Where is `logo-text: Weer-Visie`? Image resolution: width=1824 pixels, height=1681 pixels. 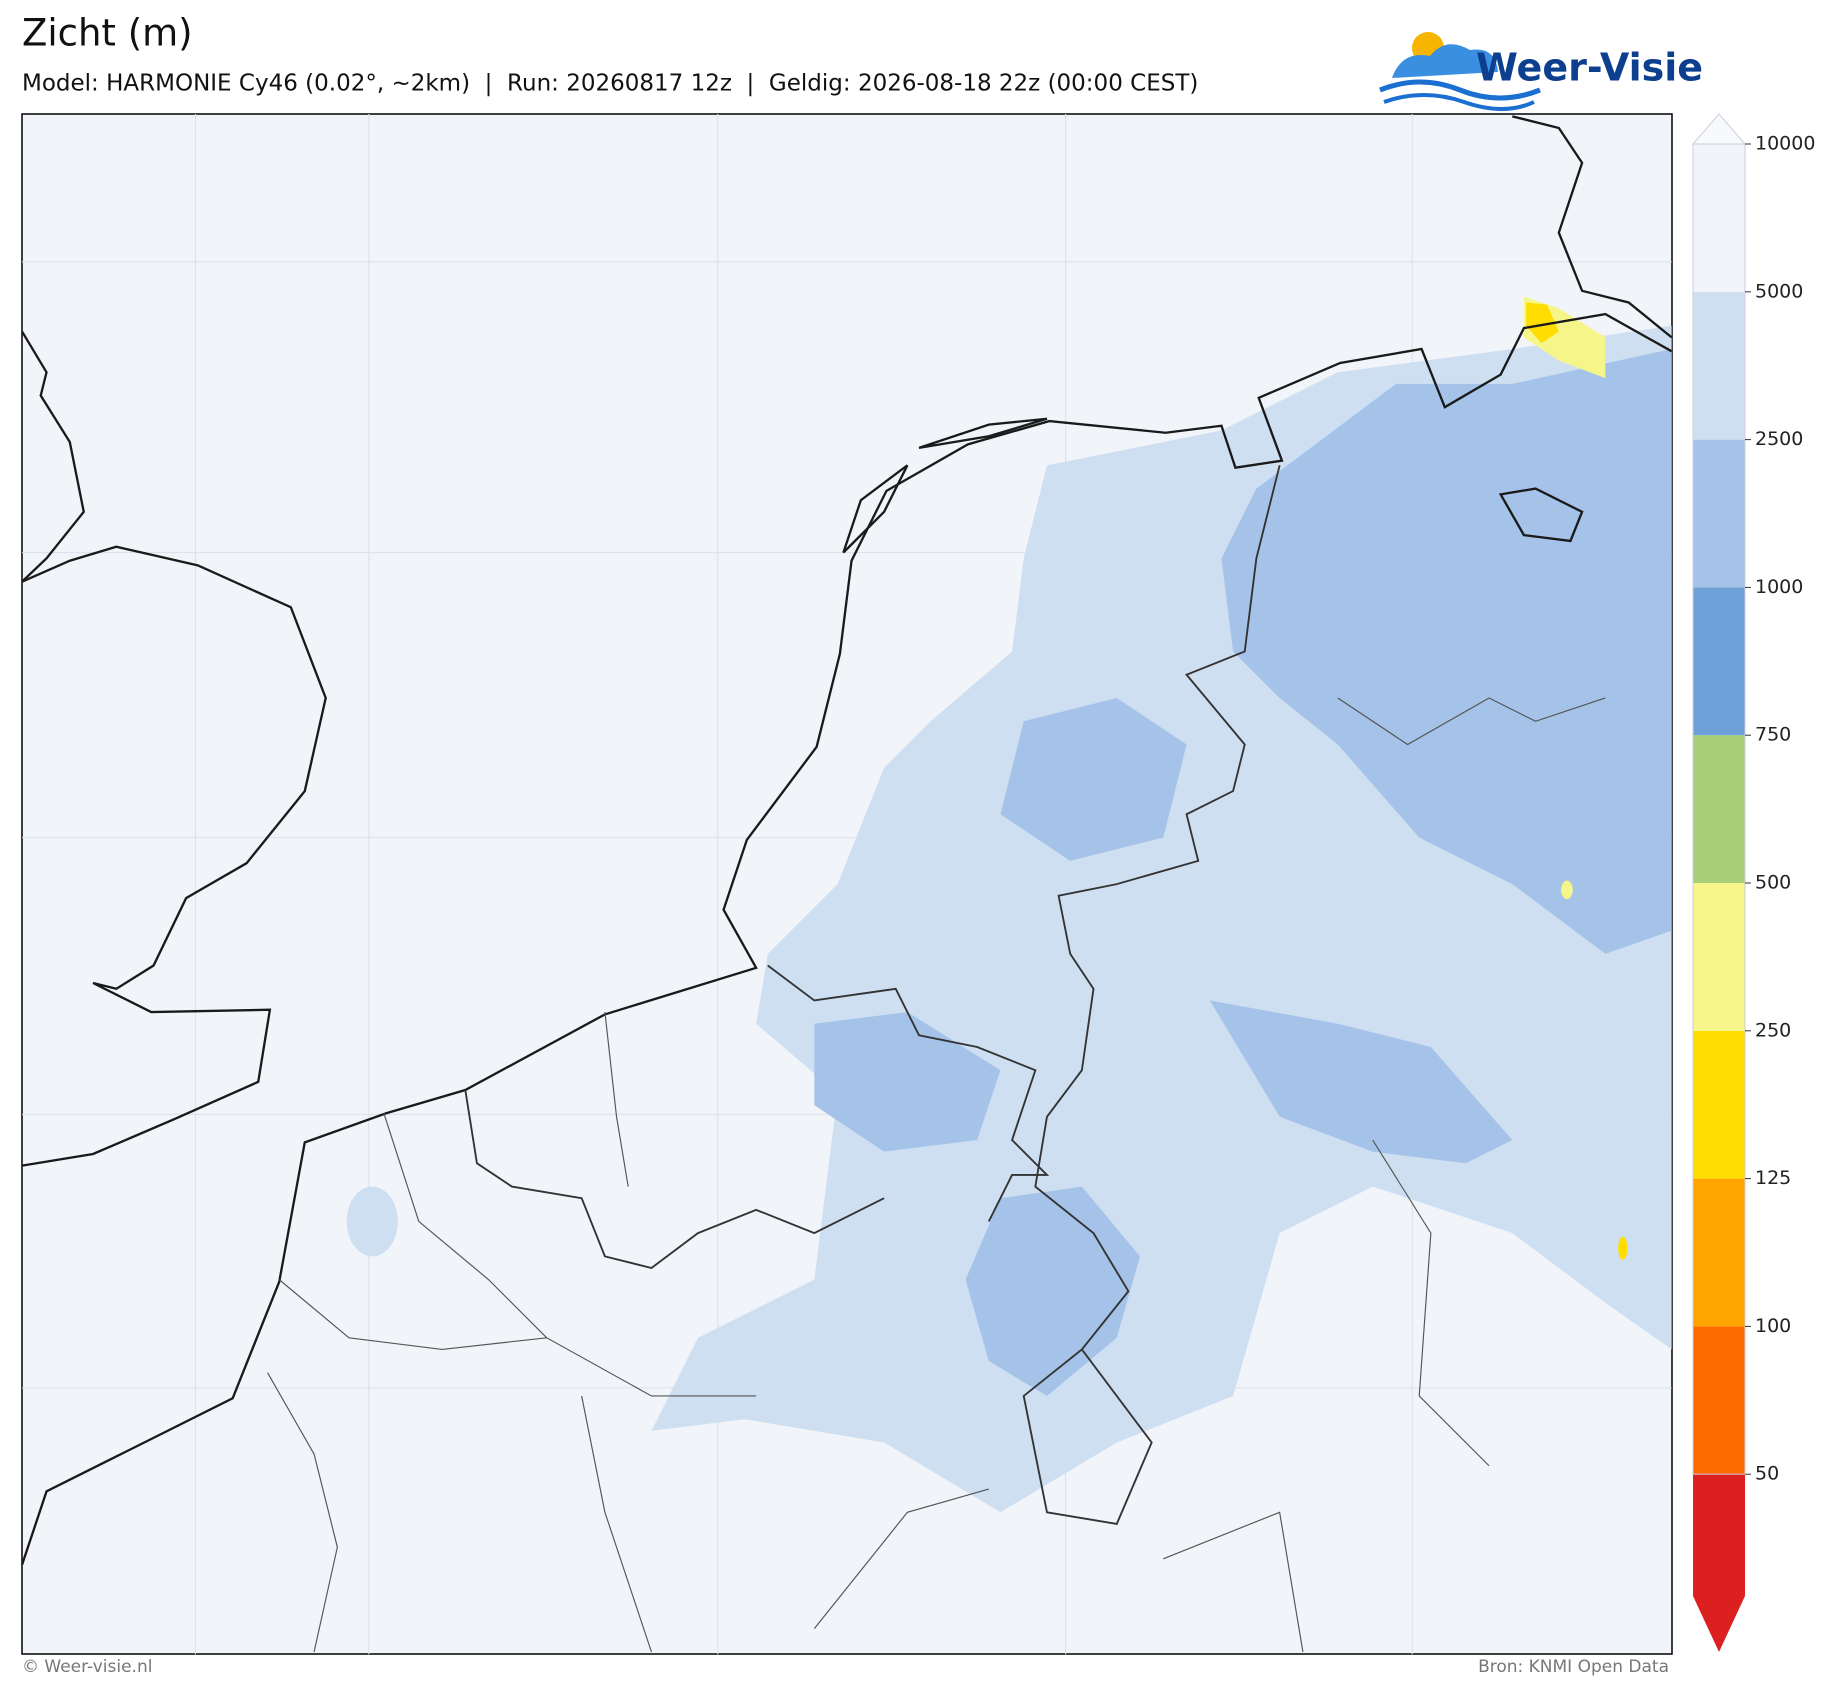
logo-text: Weer-Visie is located at coordinates (1589, 68).